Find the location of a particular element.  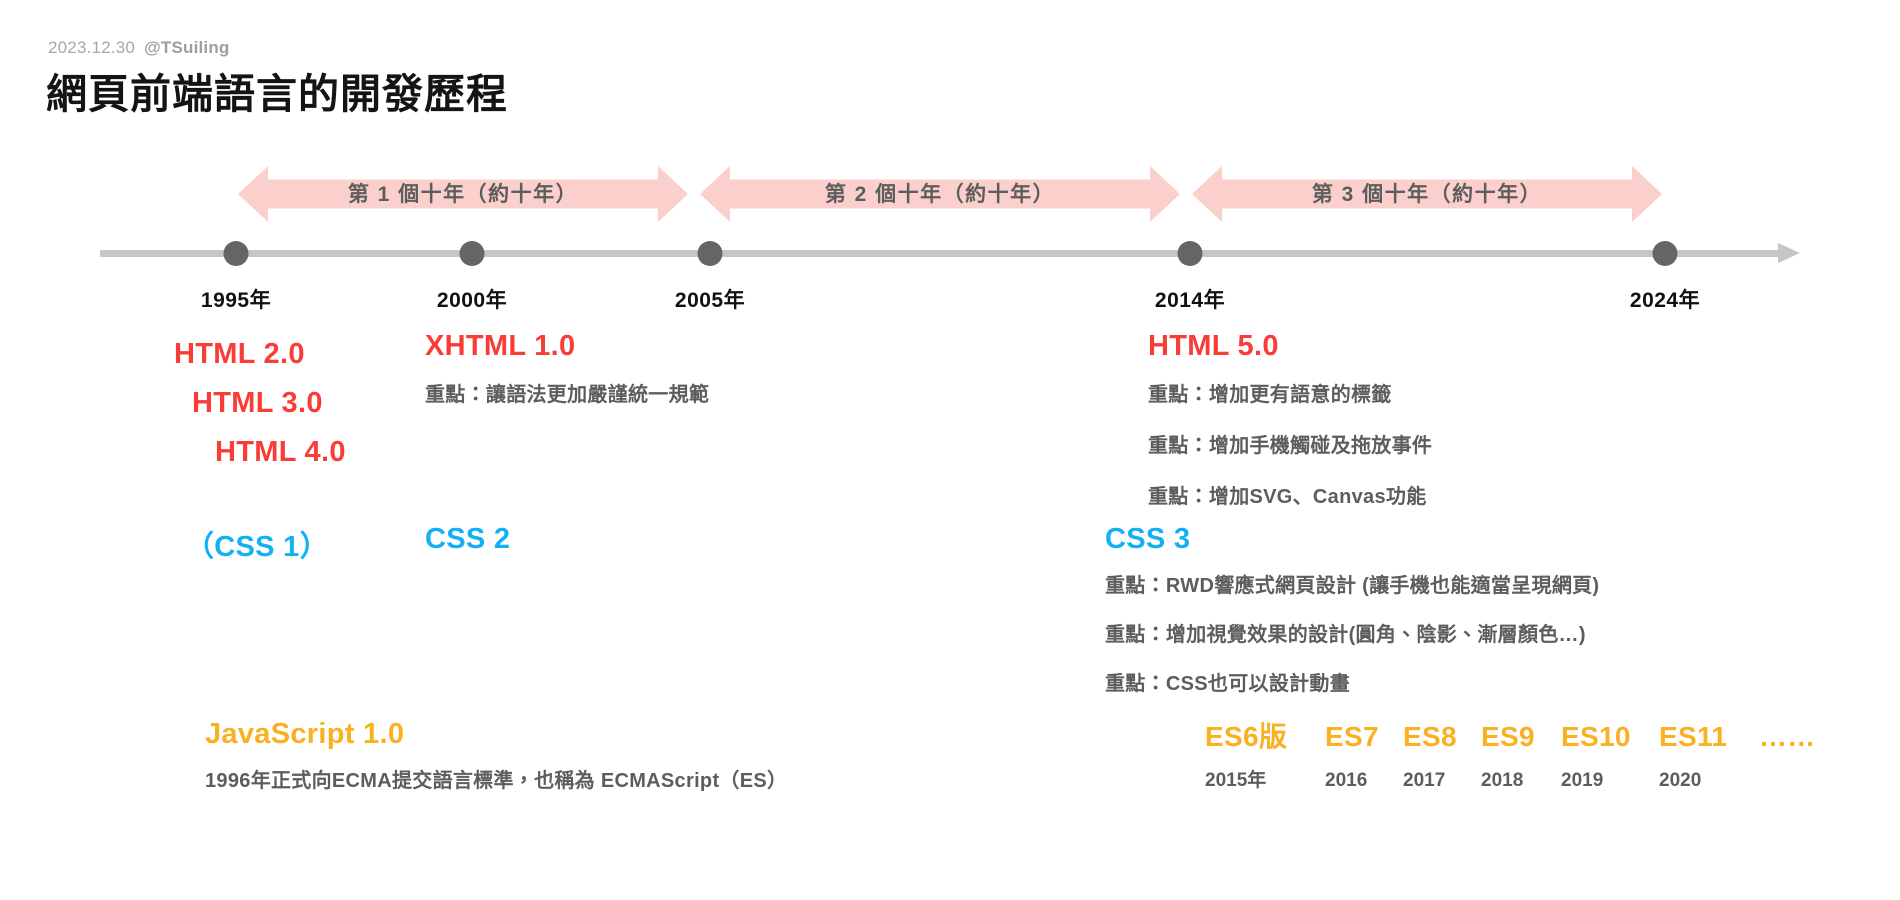

html-3-0-label: HTML 3.0 is located at coordinates (257, 403).